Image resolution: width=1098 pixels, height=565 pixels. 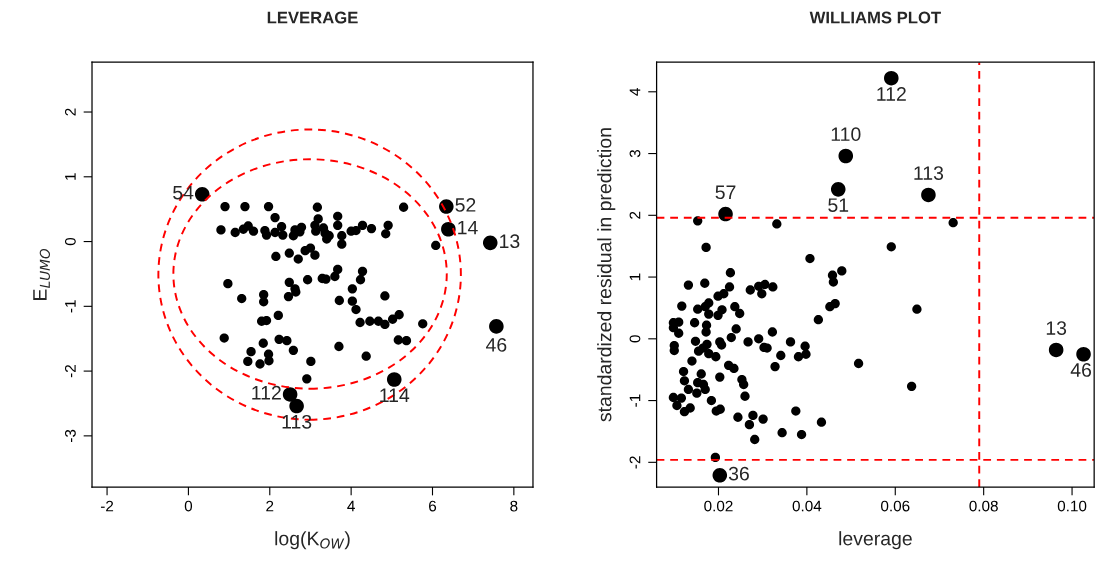 I want to click on annotation: 51, so click(x=838, y=205).